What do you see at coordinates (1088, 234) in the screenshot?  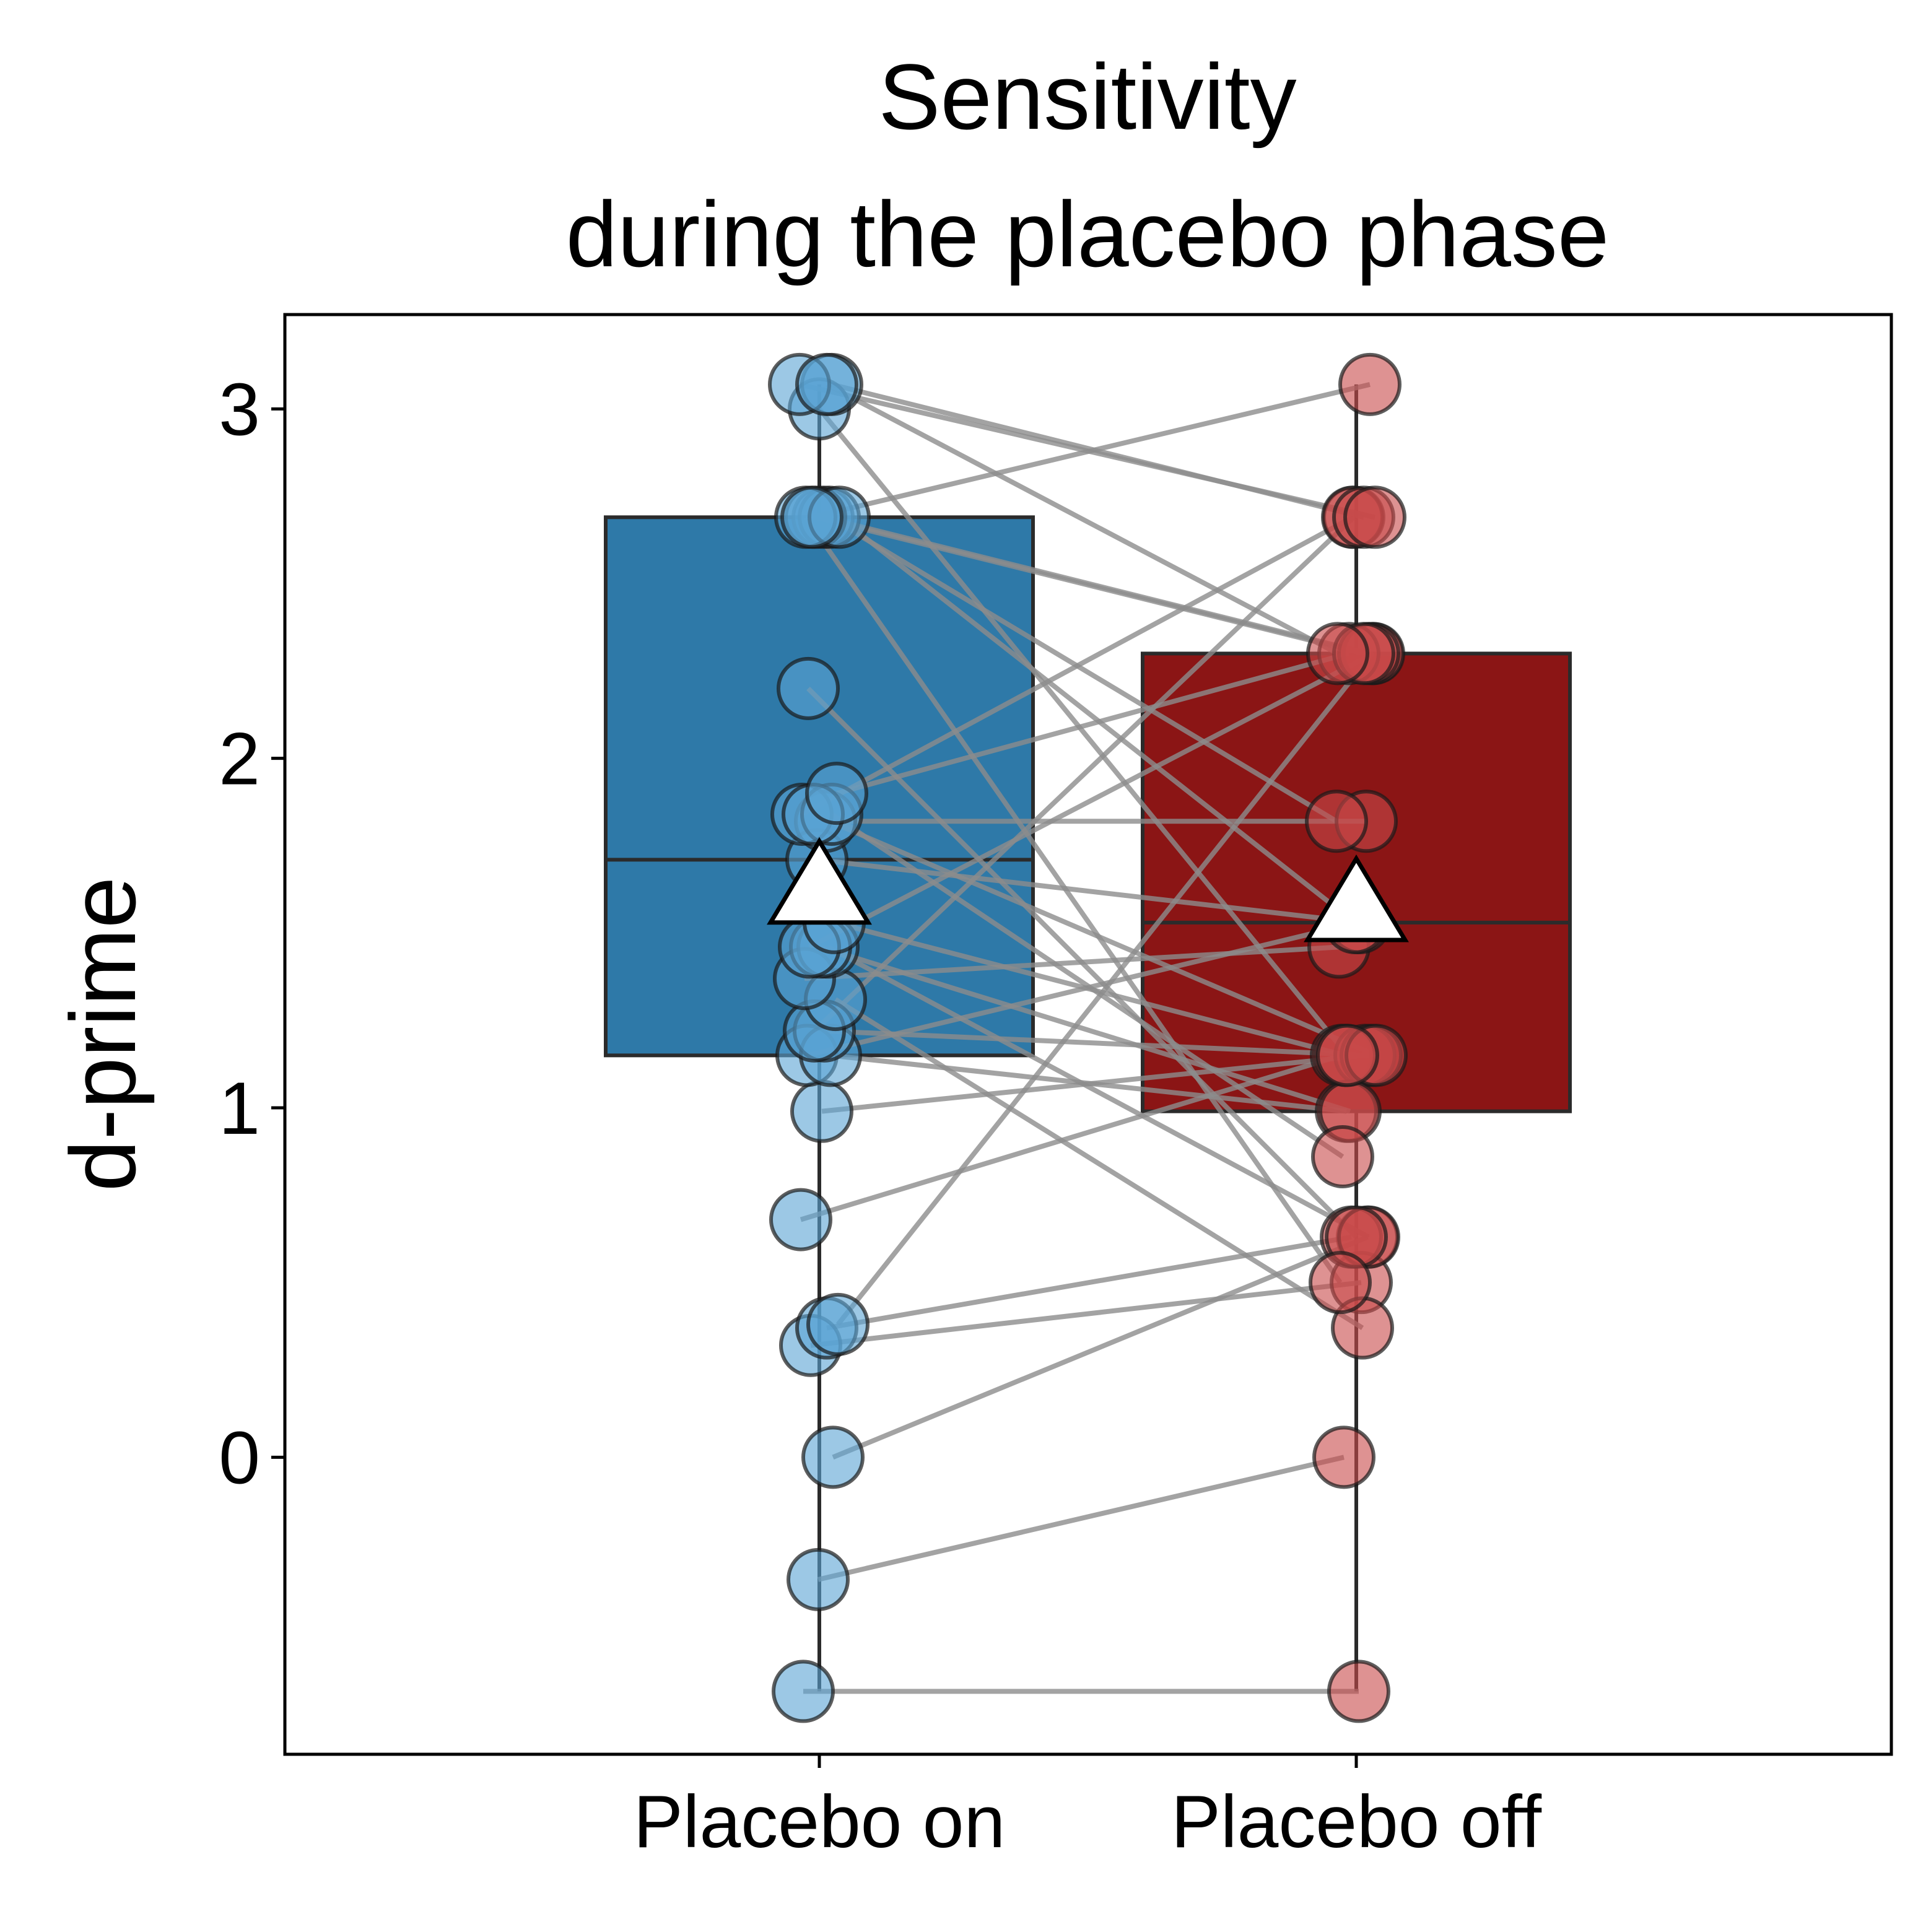 I see `chart-title-line-2: during the placebo phase` at bounding box center [1088, 234].